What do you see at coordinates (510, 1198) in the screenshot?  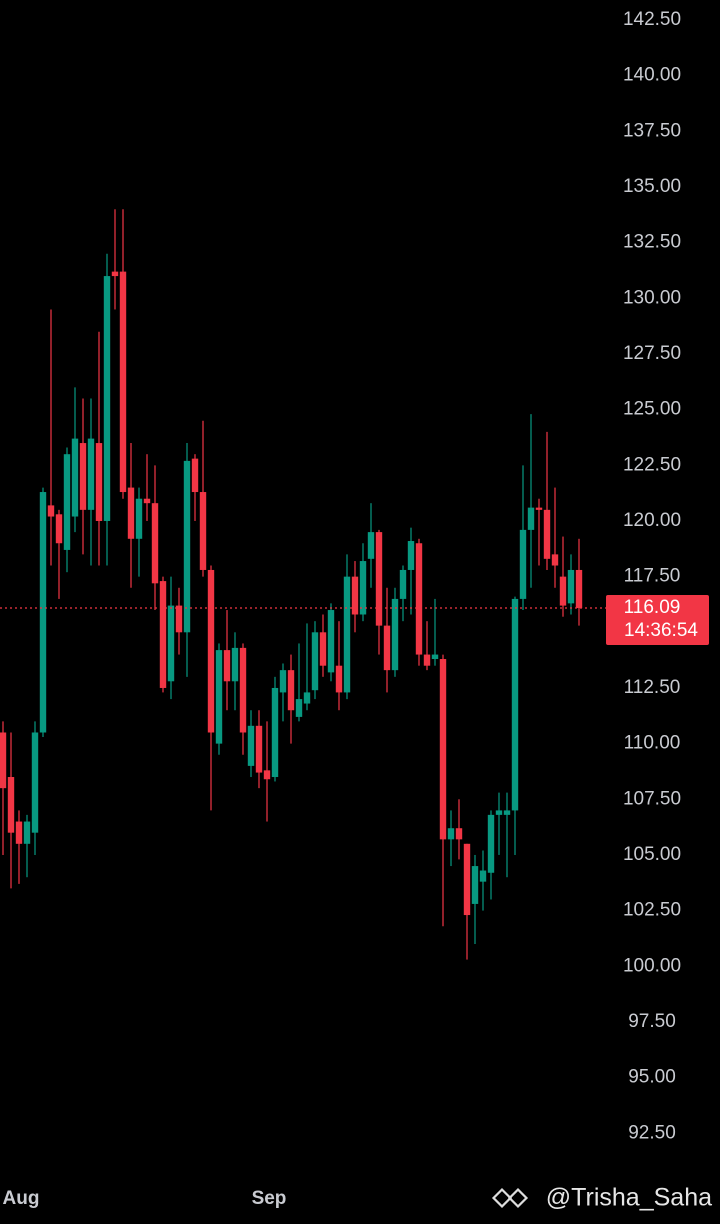 I see `watermark-icon` at bounding box center [510, 1198].